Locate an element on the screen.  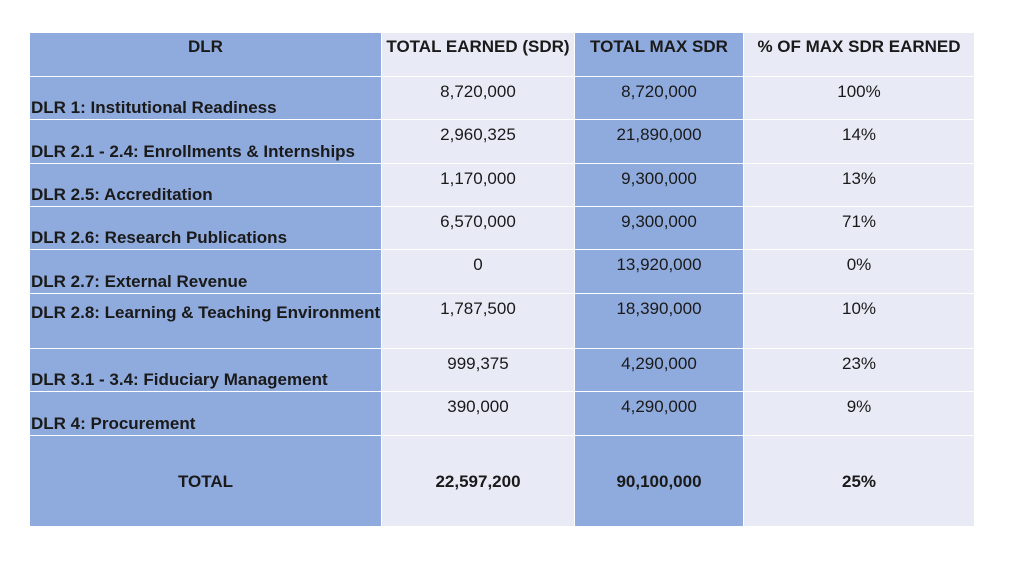
total-earned: 22,597,200 is located at coordinates (478, 481).